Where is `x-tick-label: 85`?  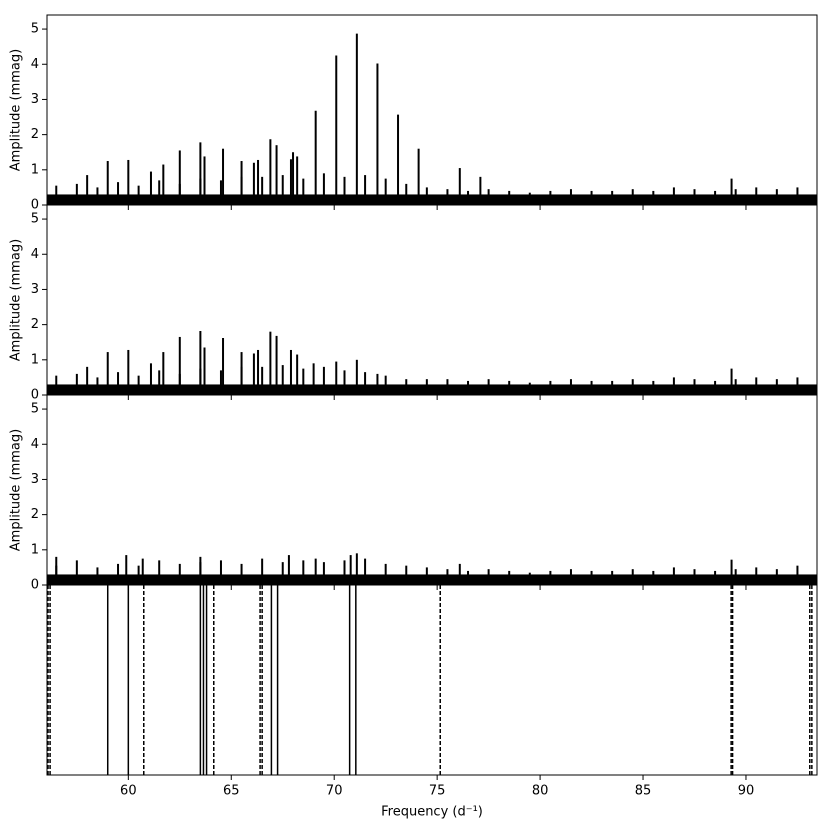
x-tick-label: 85 is located at coordinates (643, 791).